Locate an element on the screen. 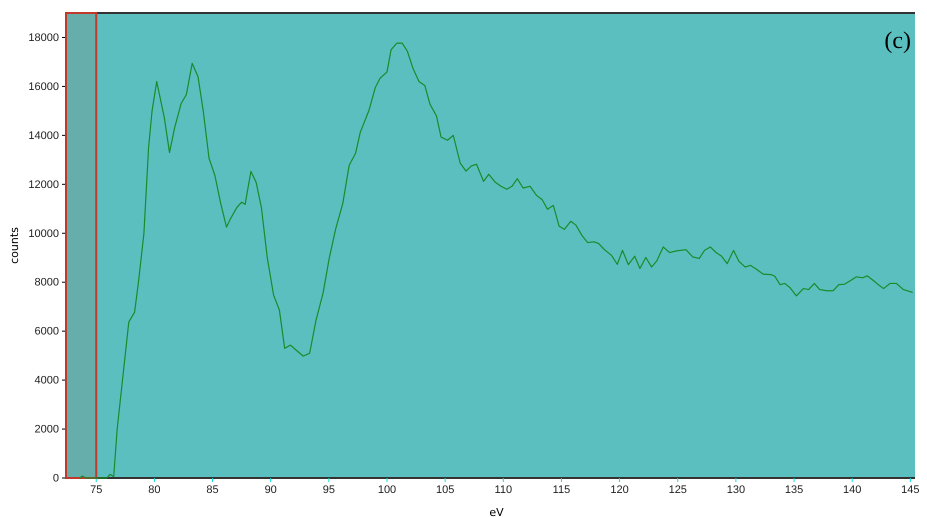  y-tick-label: 4000 is located at coordinates (46, 380).